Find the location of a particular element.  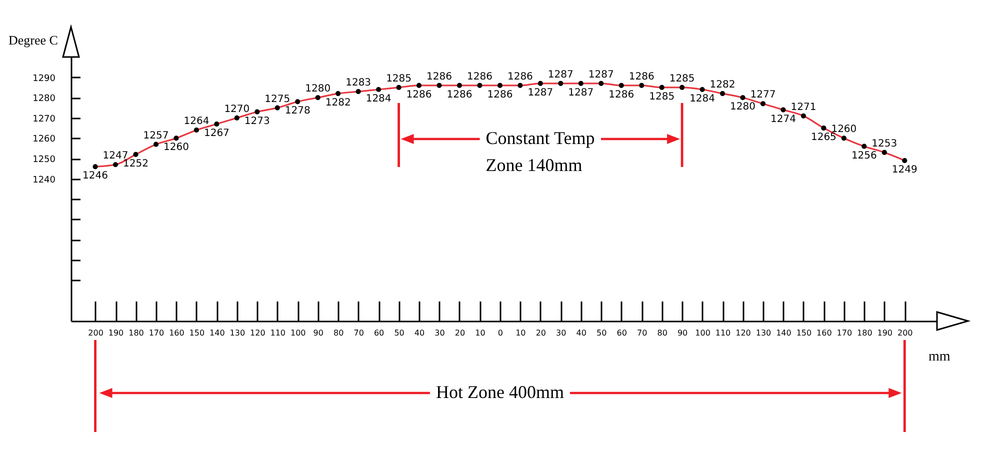

y-axis-title: Degree C is located at coordinates (33, 40).